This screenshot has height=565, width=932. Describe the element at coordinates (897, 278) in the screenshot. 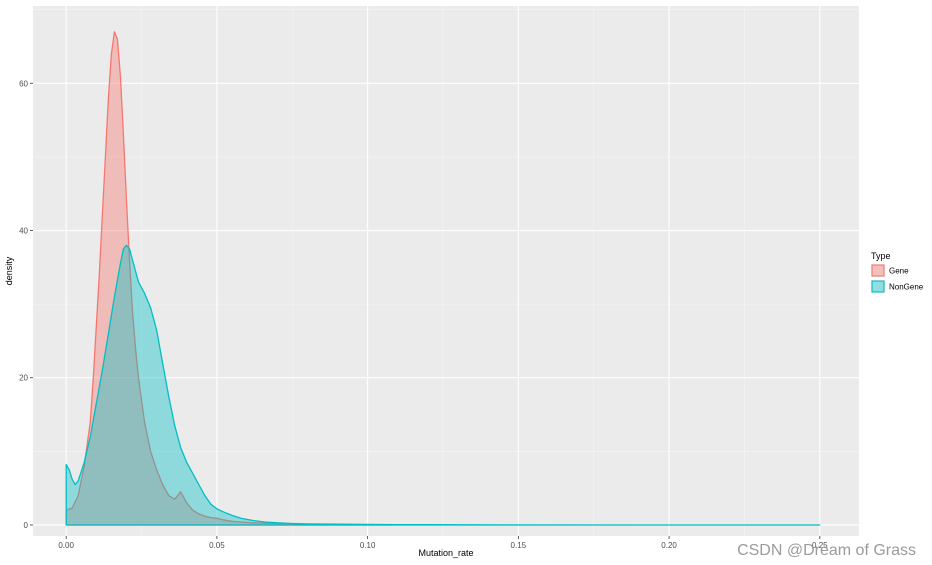

I see `legend-items: Gene NonGene` at that location.